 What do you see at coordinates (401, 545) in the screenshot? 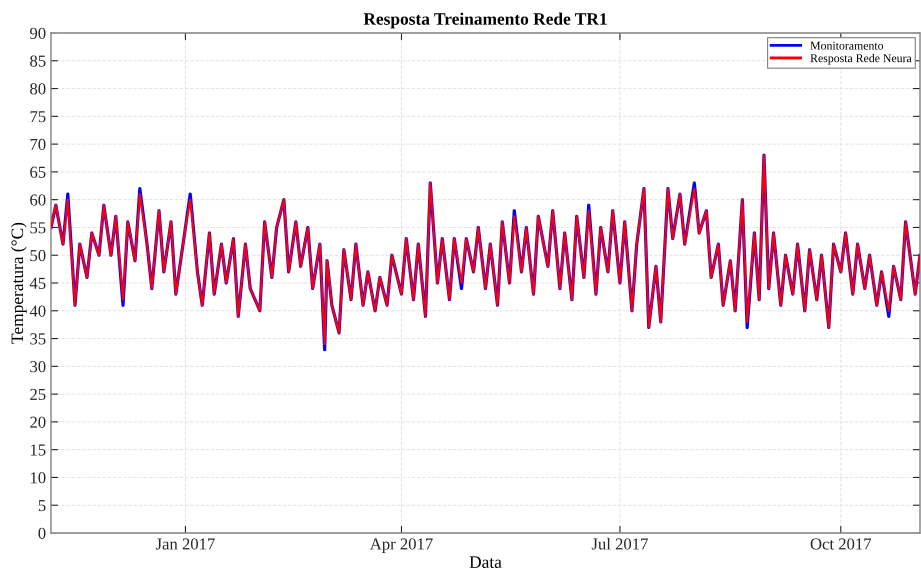
I see `x-tick-label: Apr 2017` at bounding box center [401, 545].